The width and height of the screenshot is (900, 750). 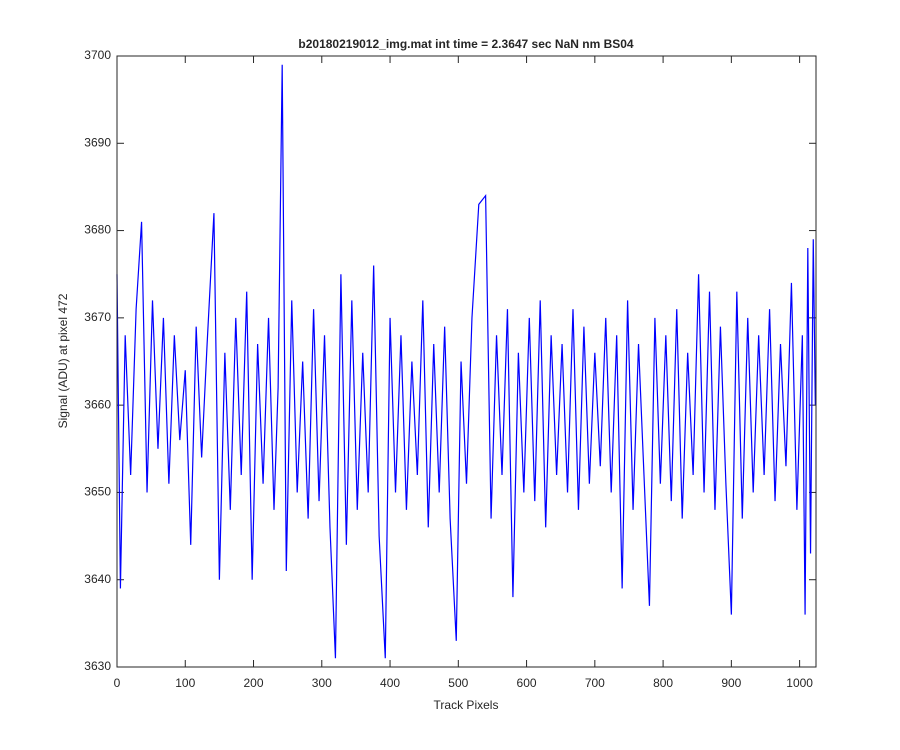 What do you see at coordinates (97, 579) in the screenshot?
I see `y-tick-label: 3640` at bounding box center [97, 579].